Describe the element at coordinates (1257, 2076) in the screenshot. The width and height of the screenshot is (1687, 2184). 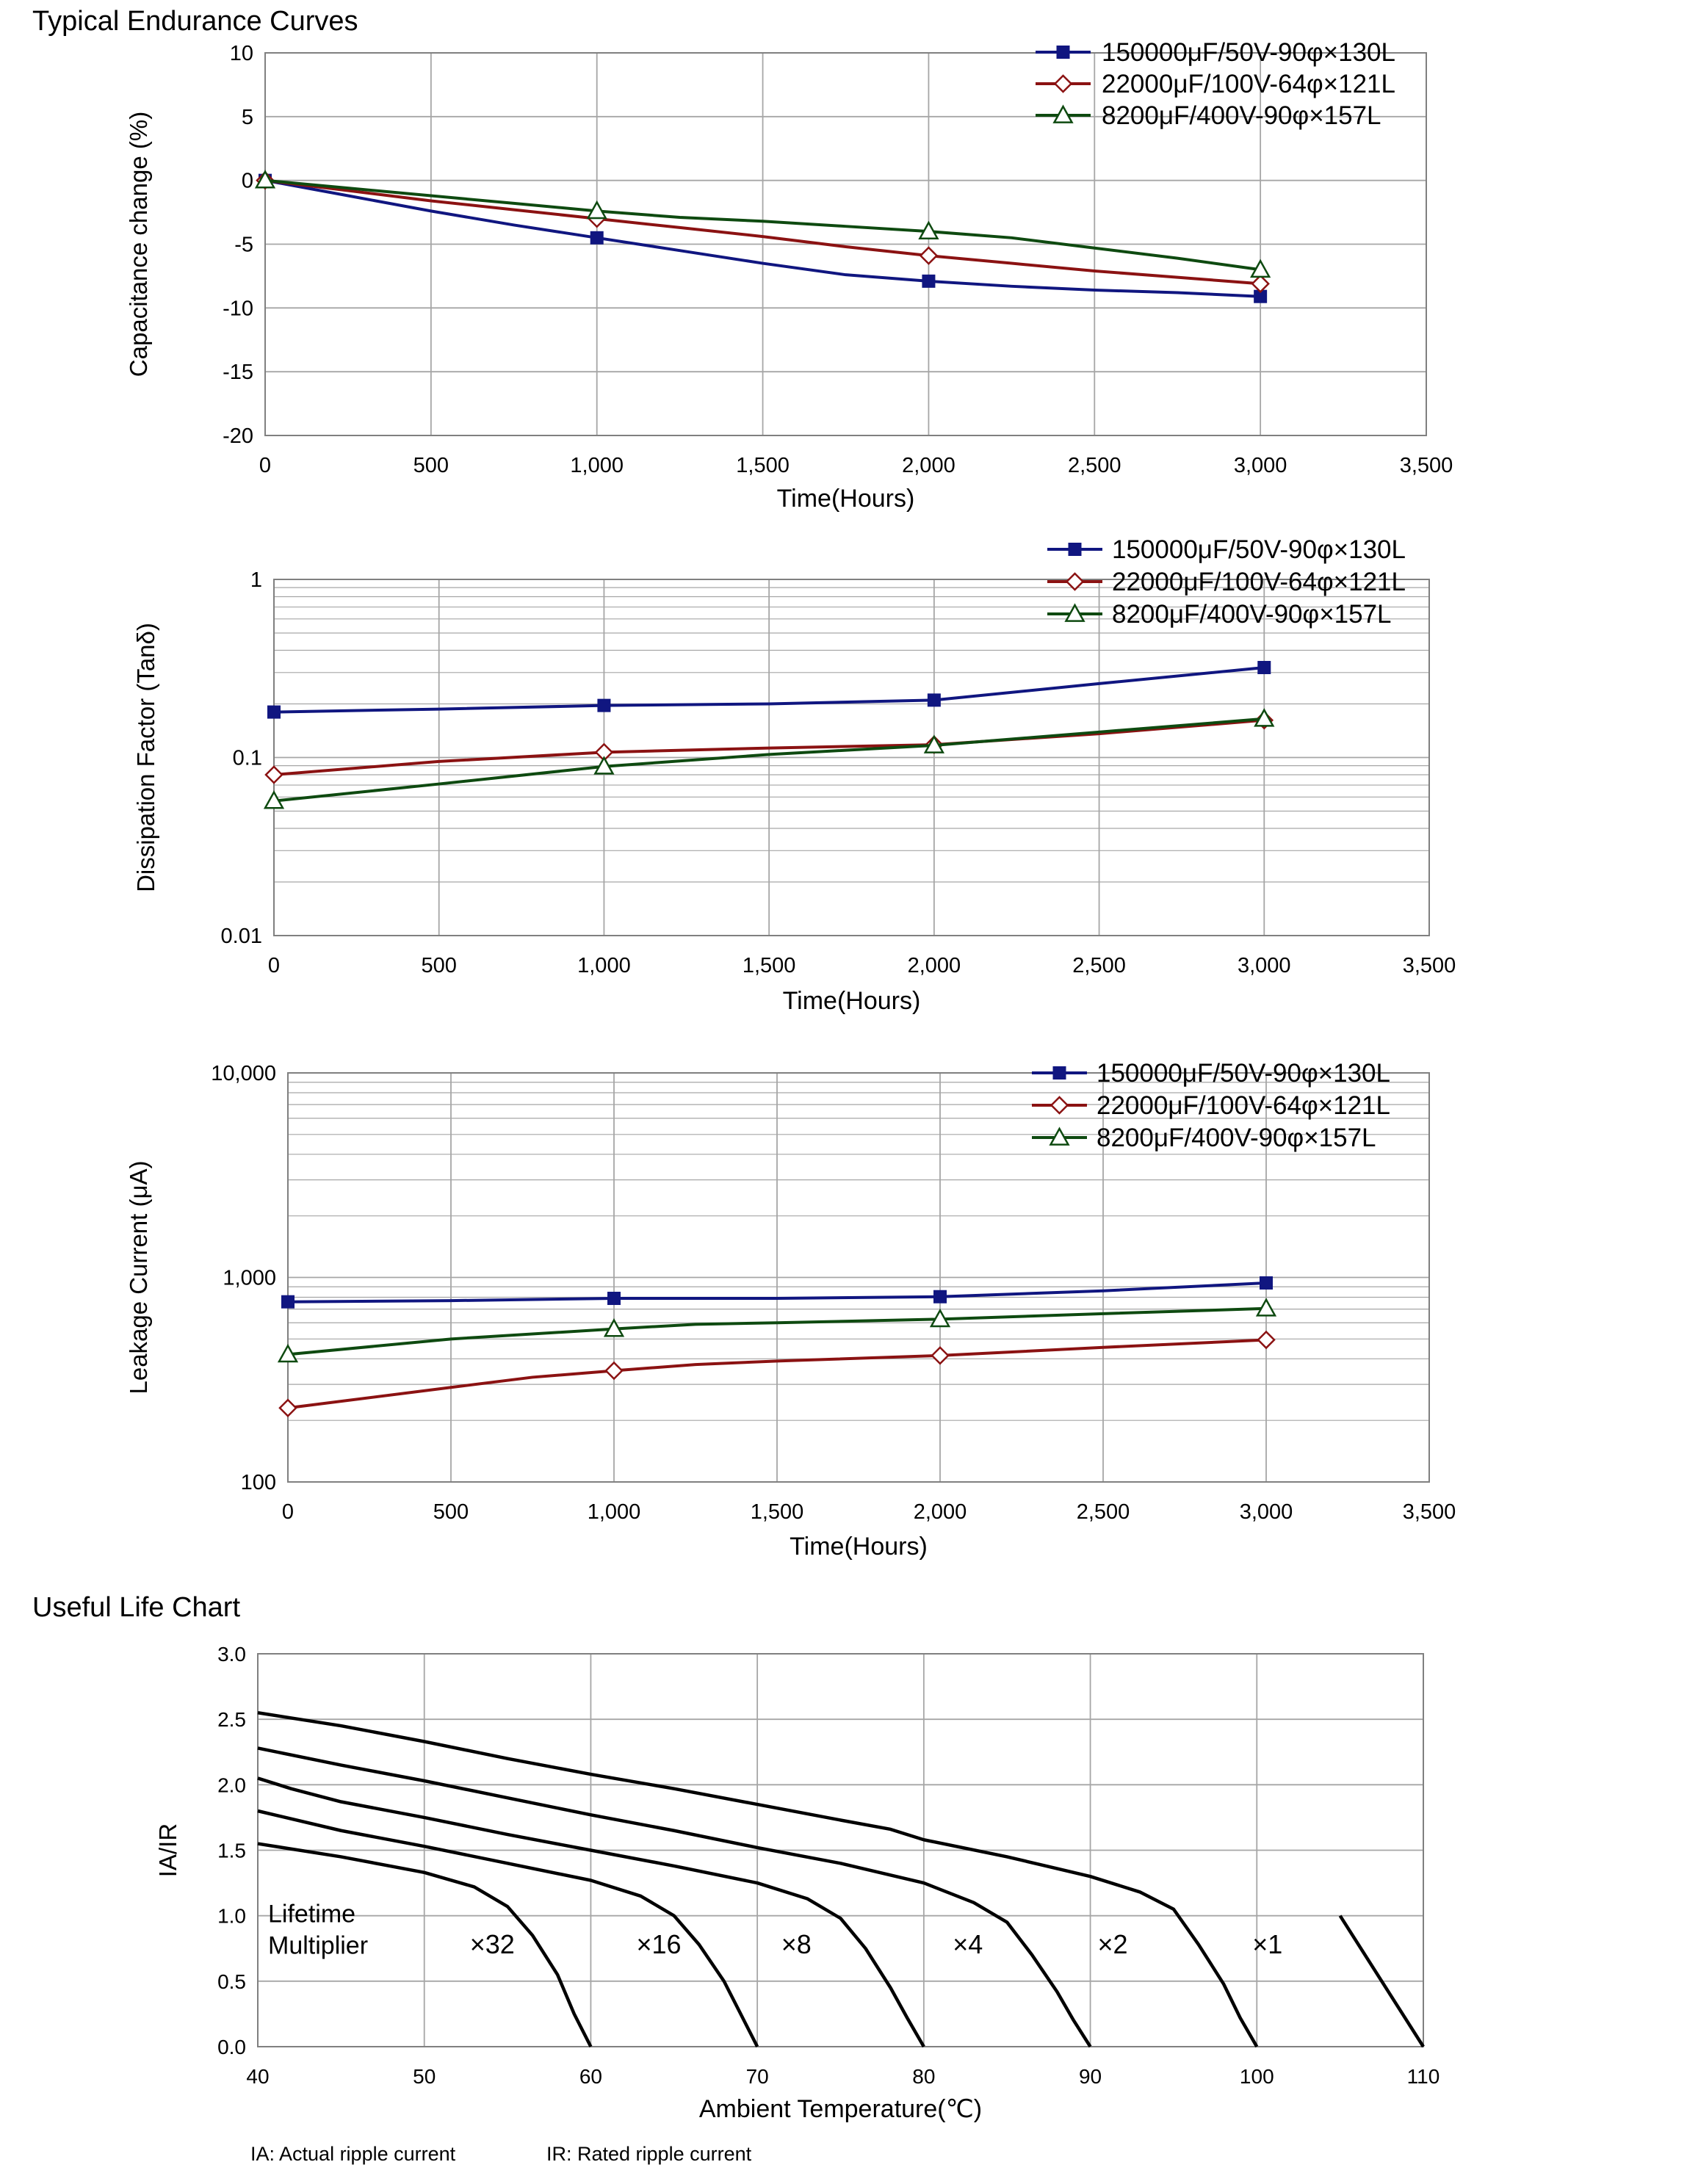
I see `x-tick-label: 100` at that location.